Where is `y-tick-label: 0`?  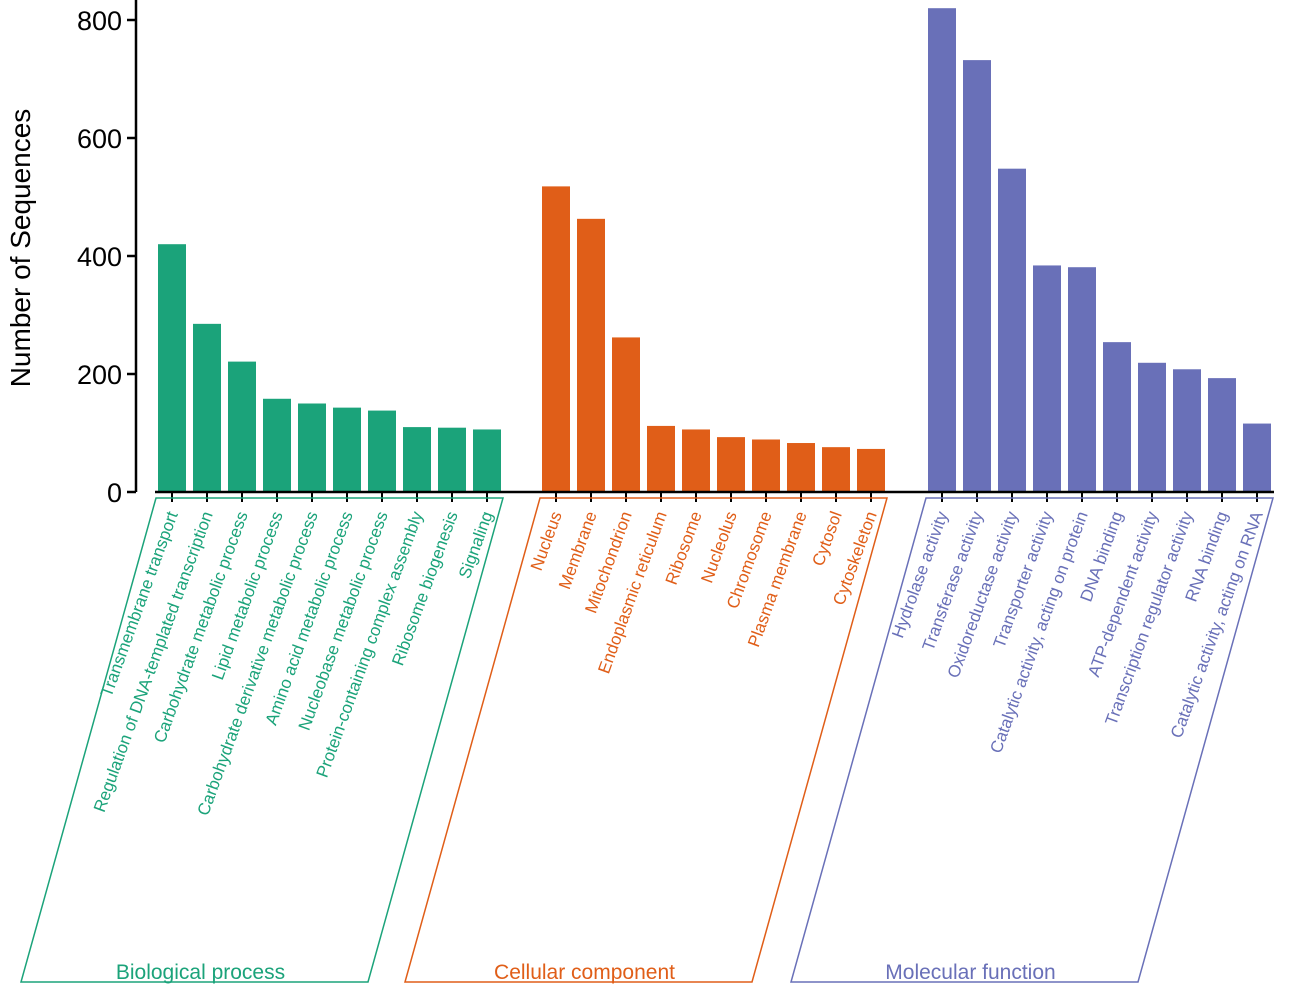
y-tick-label: 0 is located at coordinates (114, 493).